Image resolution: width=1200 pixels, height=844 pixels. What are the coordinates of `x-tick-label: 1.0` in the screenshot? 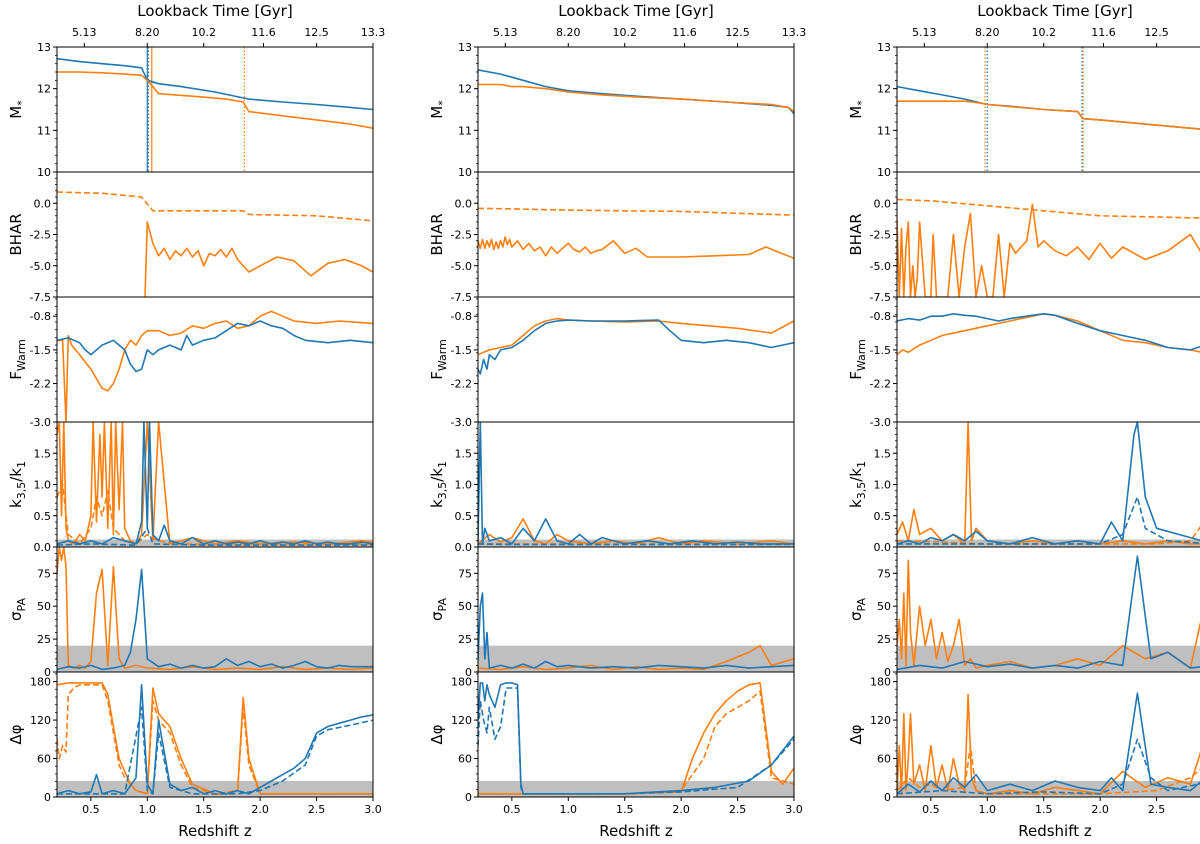 It's located at (148, 809).